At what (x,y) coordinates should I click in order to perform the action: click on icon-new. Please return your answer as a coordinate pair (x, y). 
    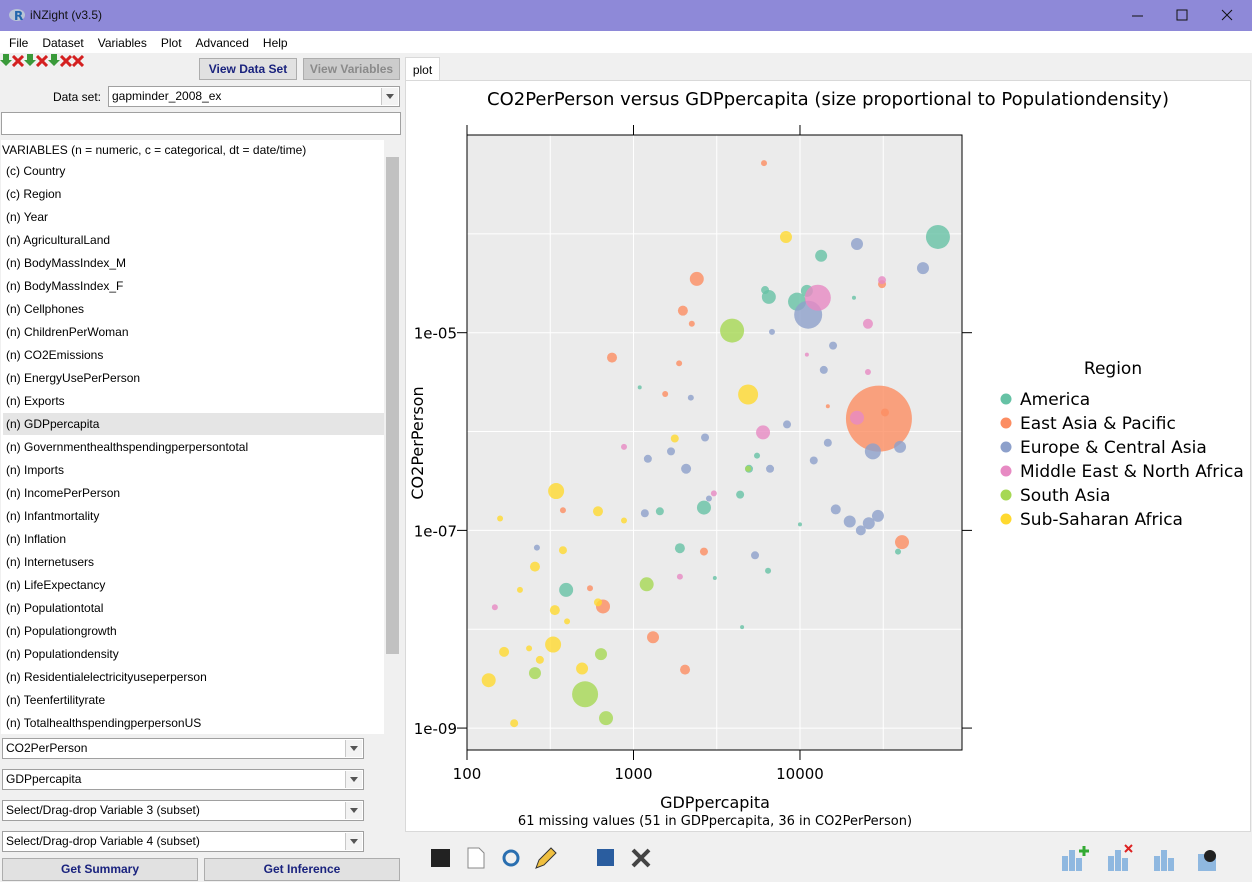
    Looking at the image, I should click on (476, 858).